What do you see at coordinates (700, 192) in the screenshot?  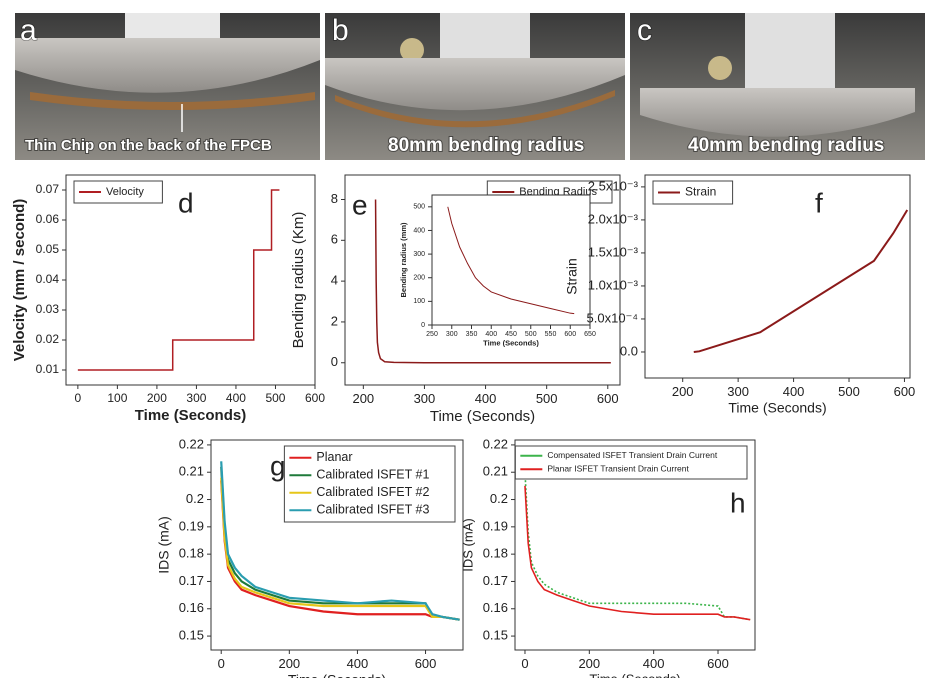 I see `legend-label: Strain` at bounding box center [700, 192].